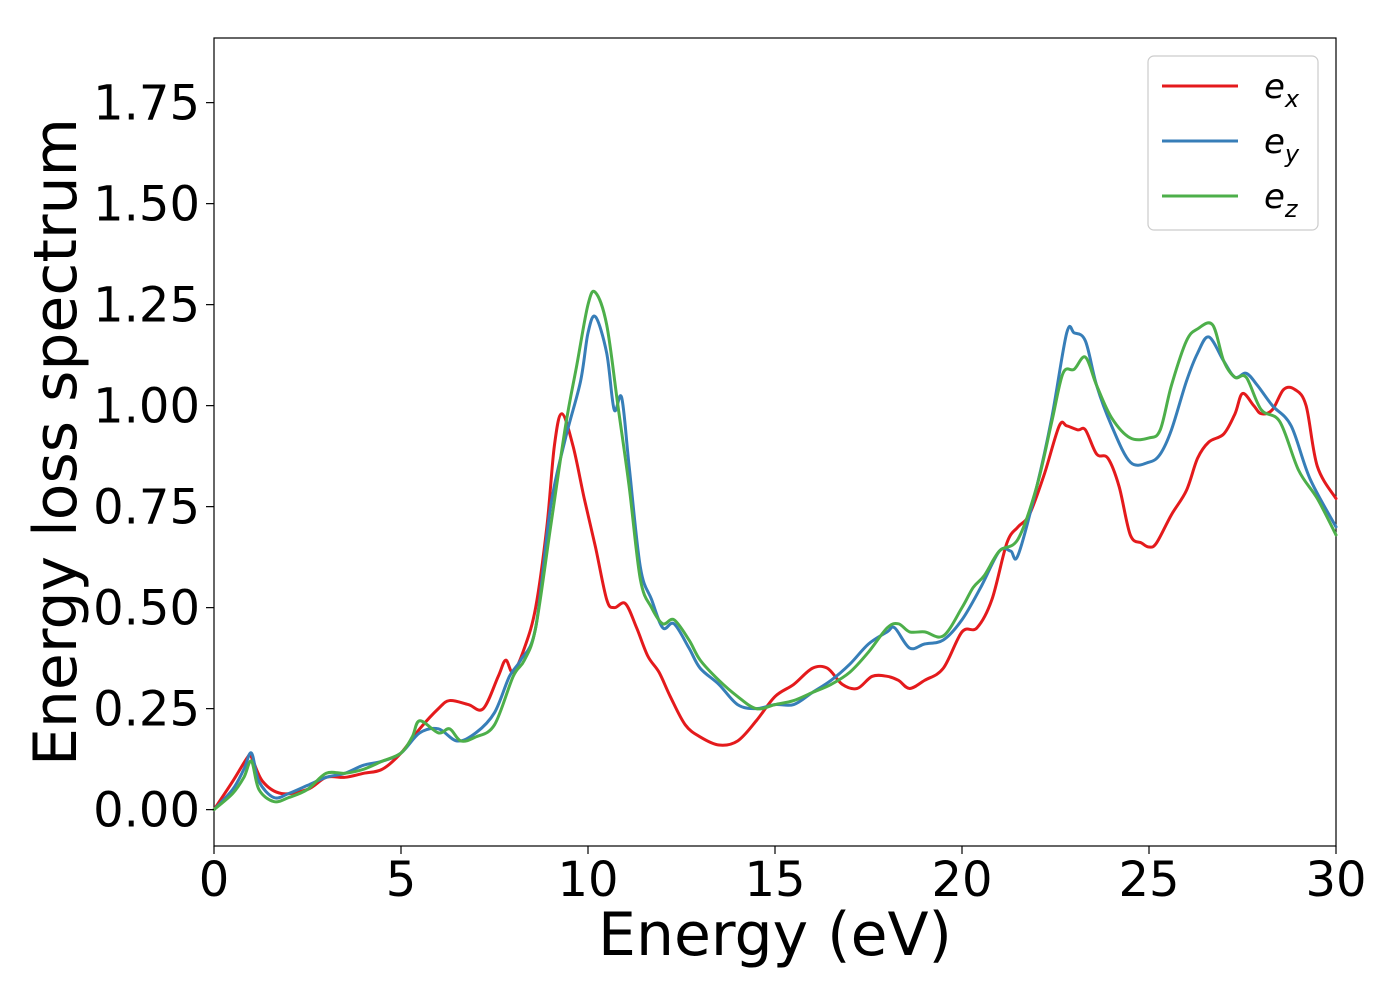 The image size is (1400, 1000). Describe the element at coordinates (775, 935) in the screenshot. I see `x-axis-title: Energy (eV)` at that location.